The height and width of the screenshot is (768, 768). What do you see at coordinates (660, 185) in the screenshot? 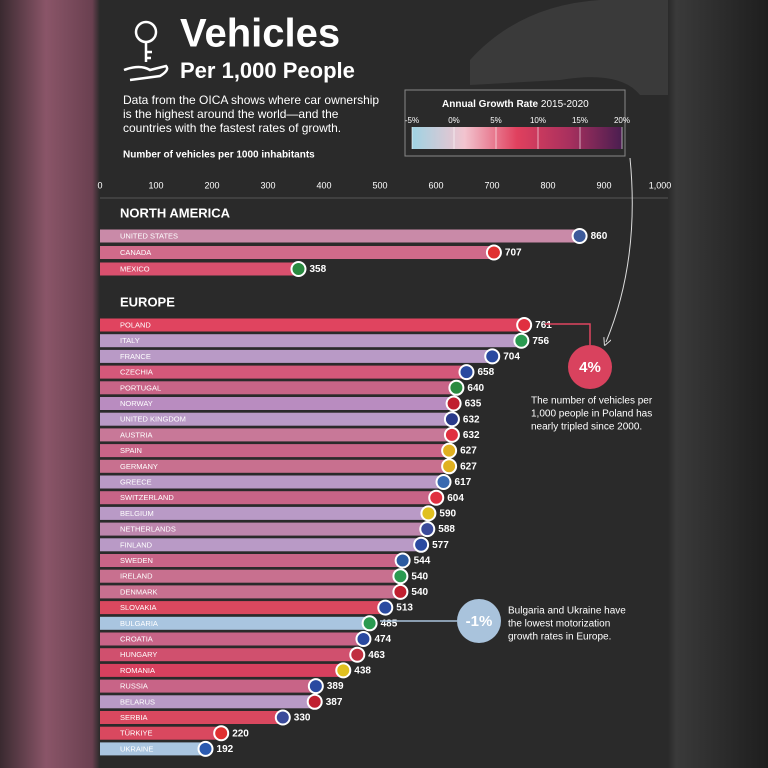
I see `x-tick-label: 1,000` at bounding box center [660, 185].